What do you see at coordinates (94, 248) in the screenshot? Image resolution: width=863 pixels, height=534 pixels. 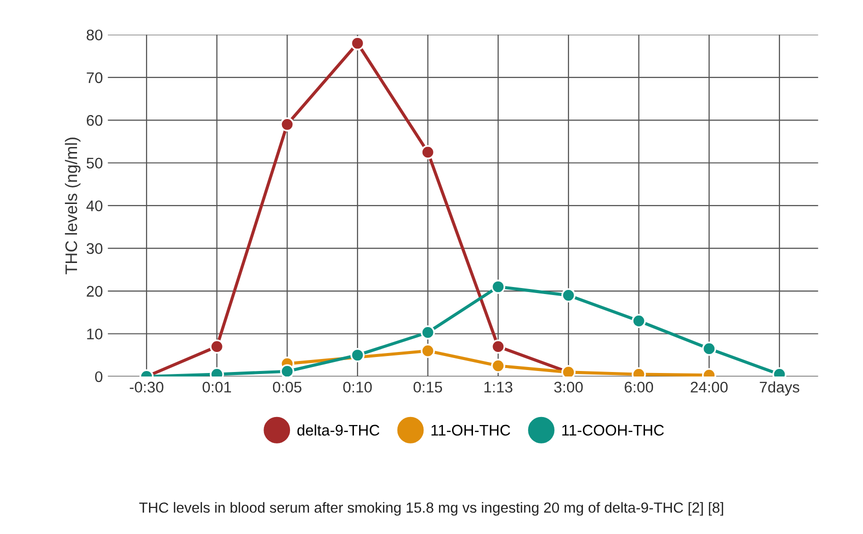 I see `y-tick-label: 30` at bounding box center [94, 248].